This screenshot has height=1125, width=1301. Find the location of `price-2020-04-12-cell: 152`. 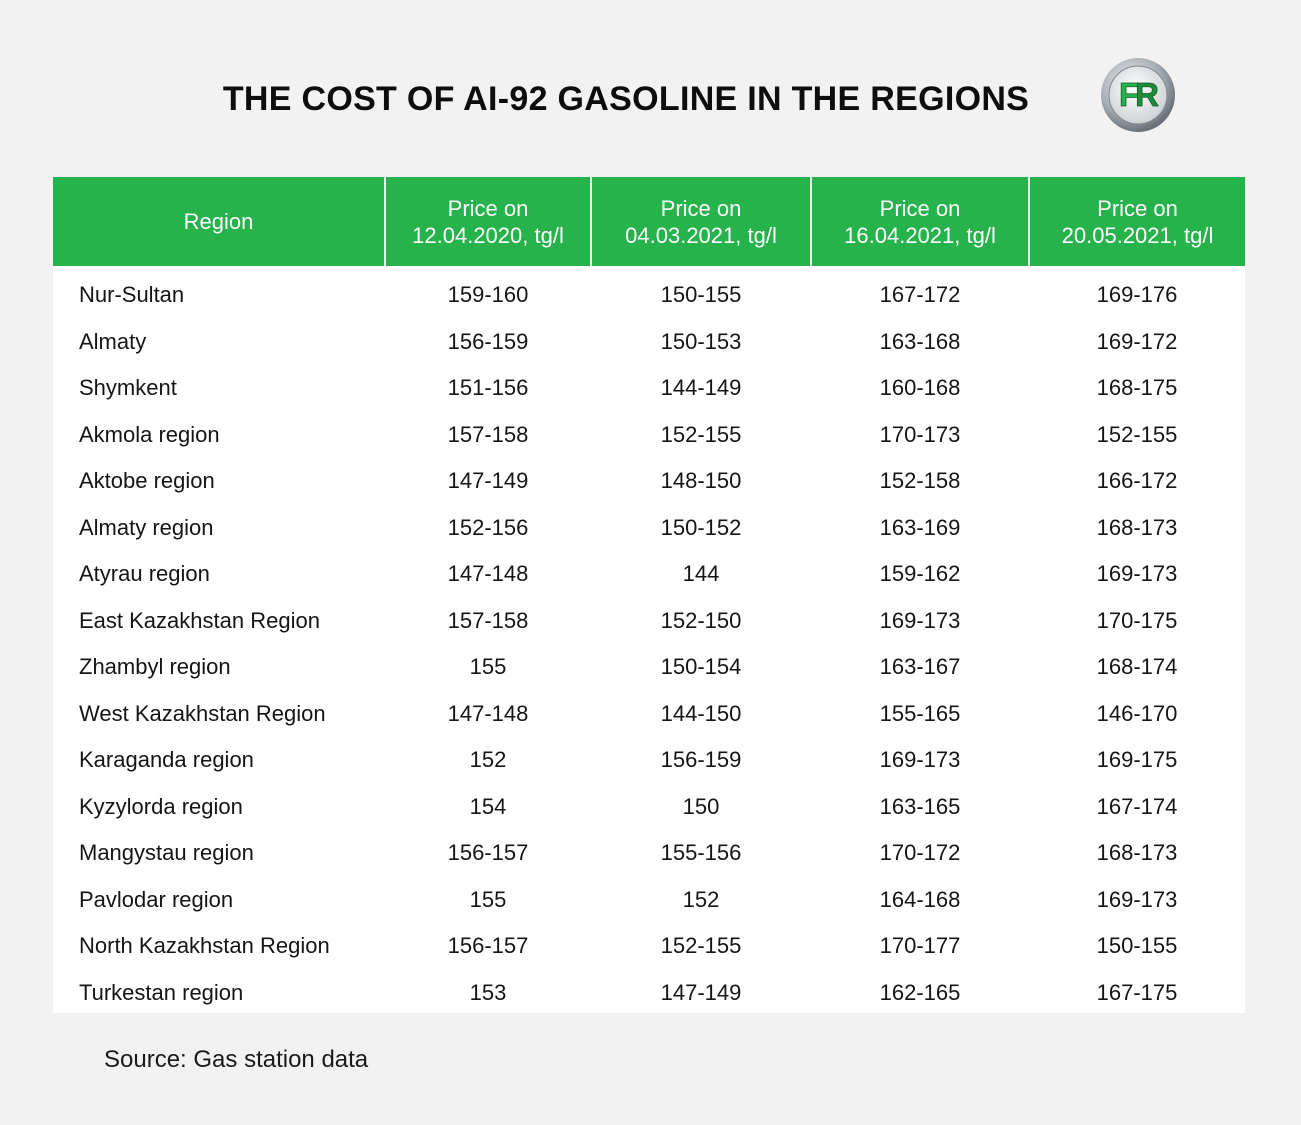

price-2020-04-12-cell: 152 is located at coordinates (488, 760).